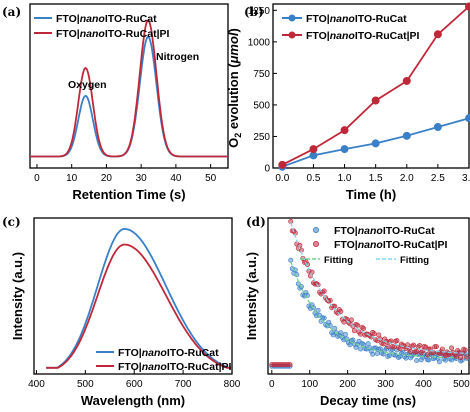 Image resolution: width=470 pixels, height=412 pixels. I want to click on panel-b-x-tick-label: 2.0, so click(407, 178).